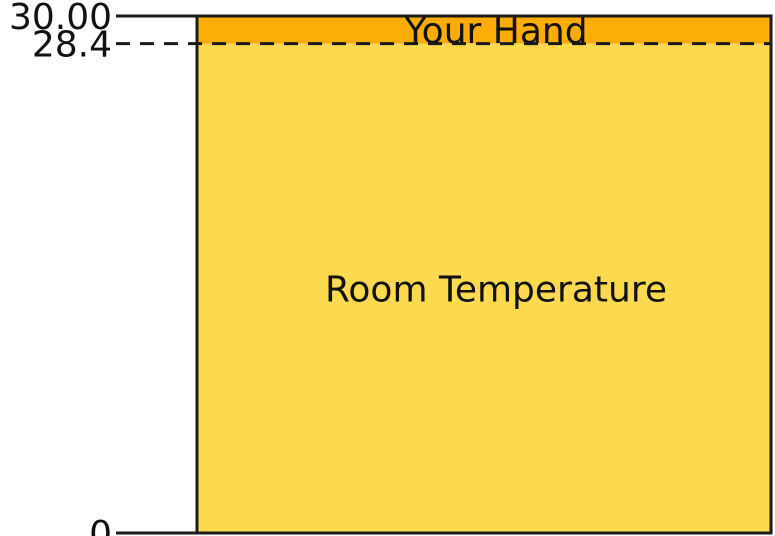  I want to click on tick-label: 28.4, so click(72, 45).